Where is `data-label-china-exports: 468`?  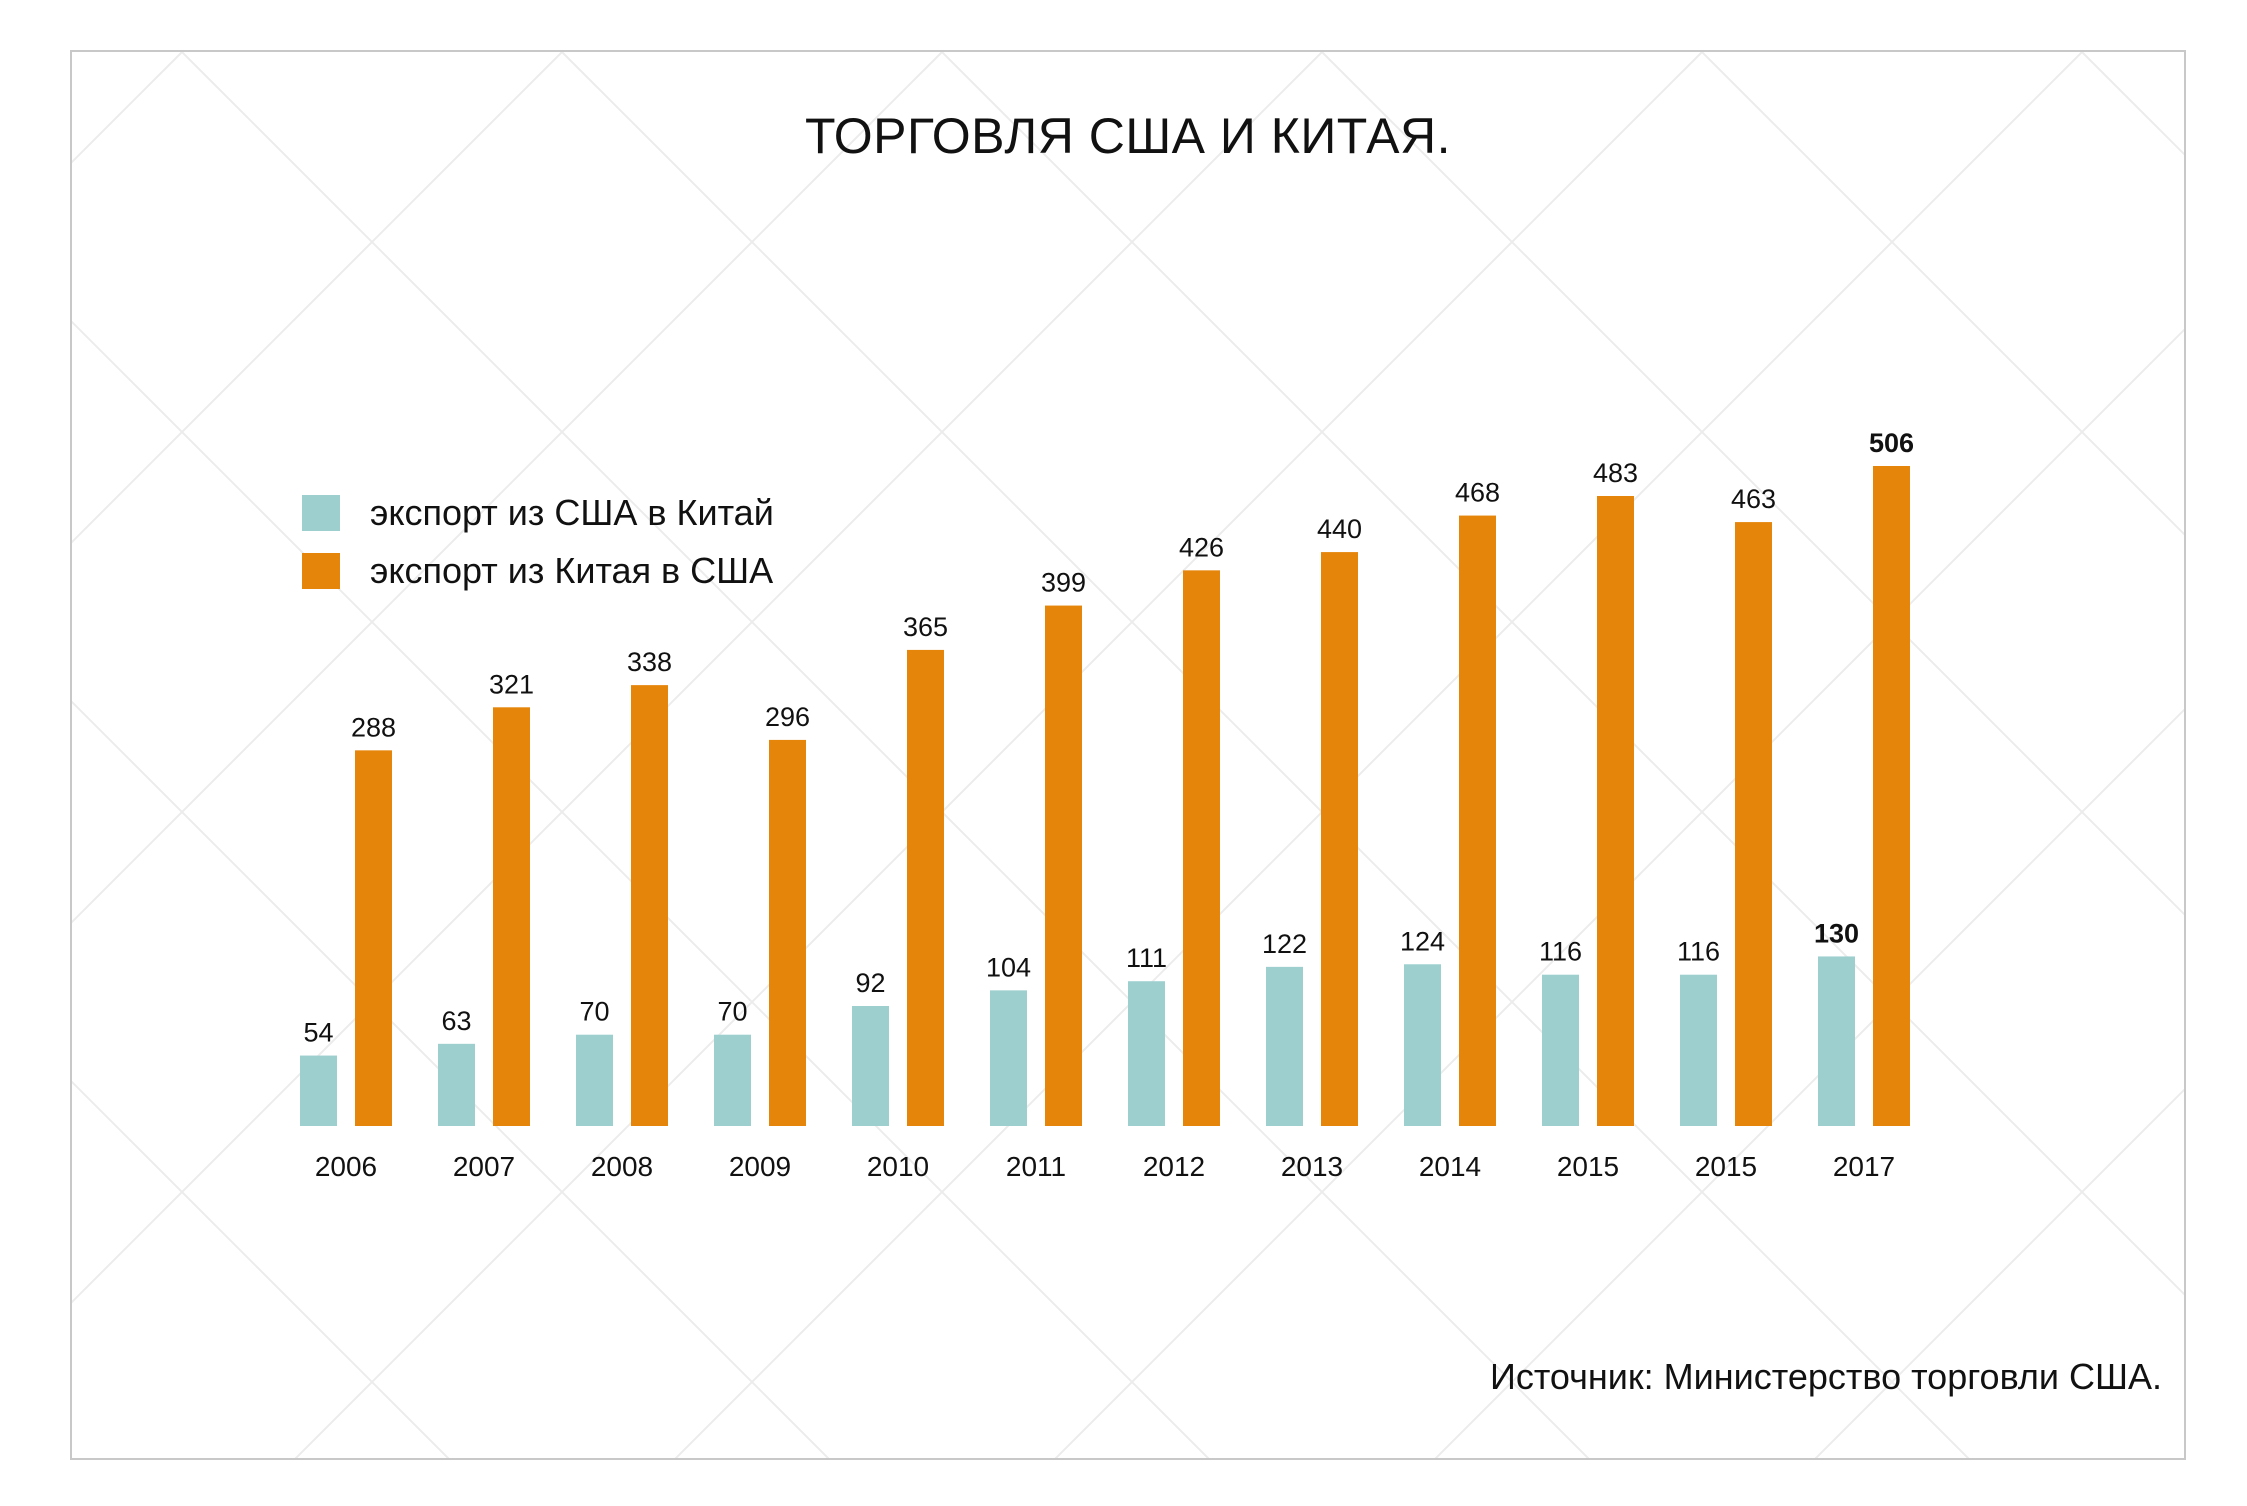
data-label-china-exports: 468 is located at coordinates (1477, 493).